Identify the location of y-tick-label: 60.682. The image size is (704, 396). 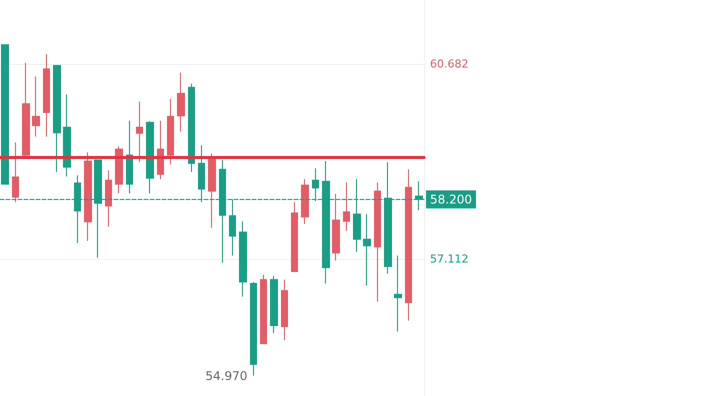
(449, 63).